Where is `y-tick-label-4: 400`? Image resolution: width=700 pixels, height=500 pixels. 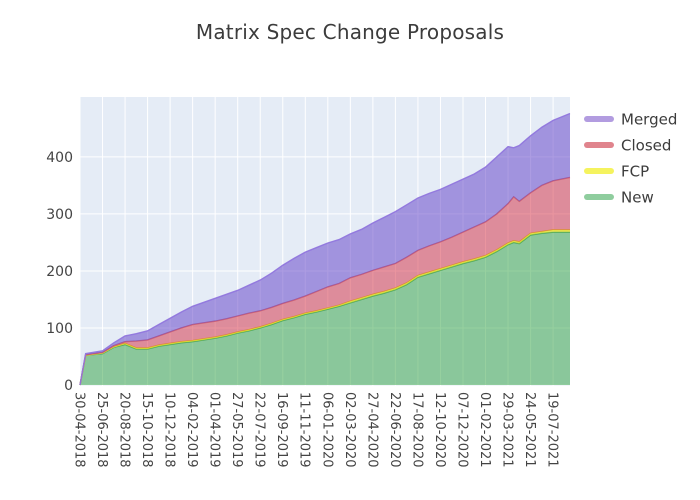 y-tick-label-4: 400 is located at coordinates (59, 158).